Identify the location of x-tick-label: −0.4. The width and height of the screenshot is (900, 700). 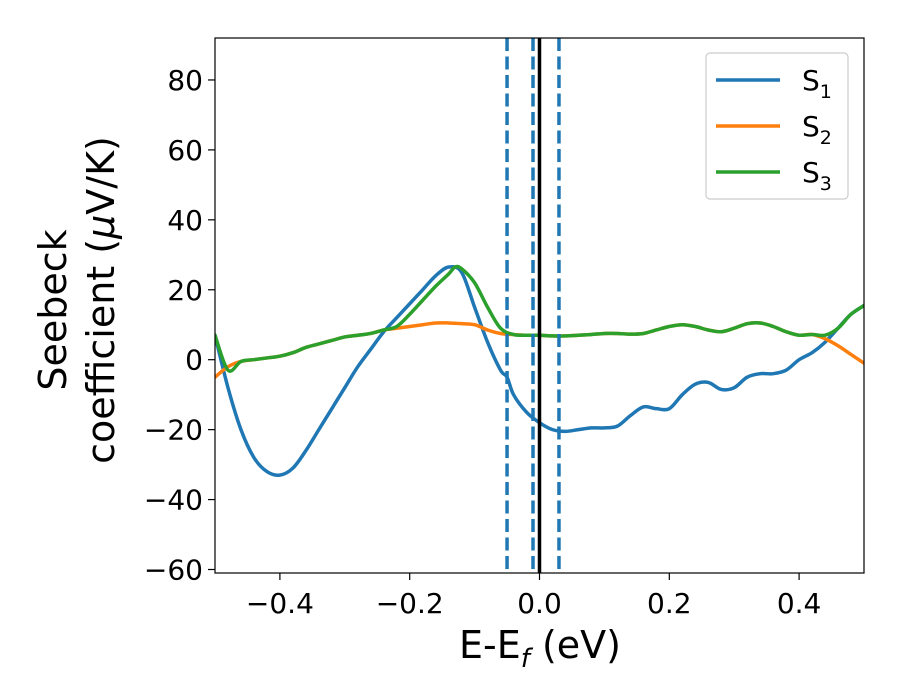
(280, 603).